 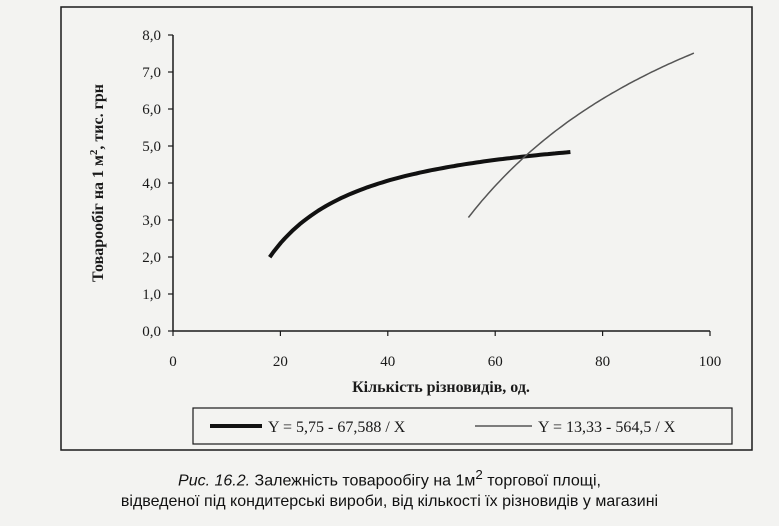 What do you see at coordinates (607, 427) in the screenshot?
I see `legend-label-2: Y = 13,33 - 564,5 / X` at bounding box center [607, 427].